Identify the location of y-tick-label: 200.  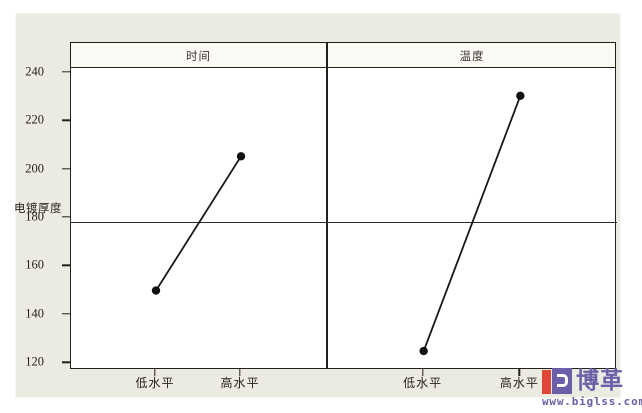
(34, 168).